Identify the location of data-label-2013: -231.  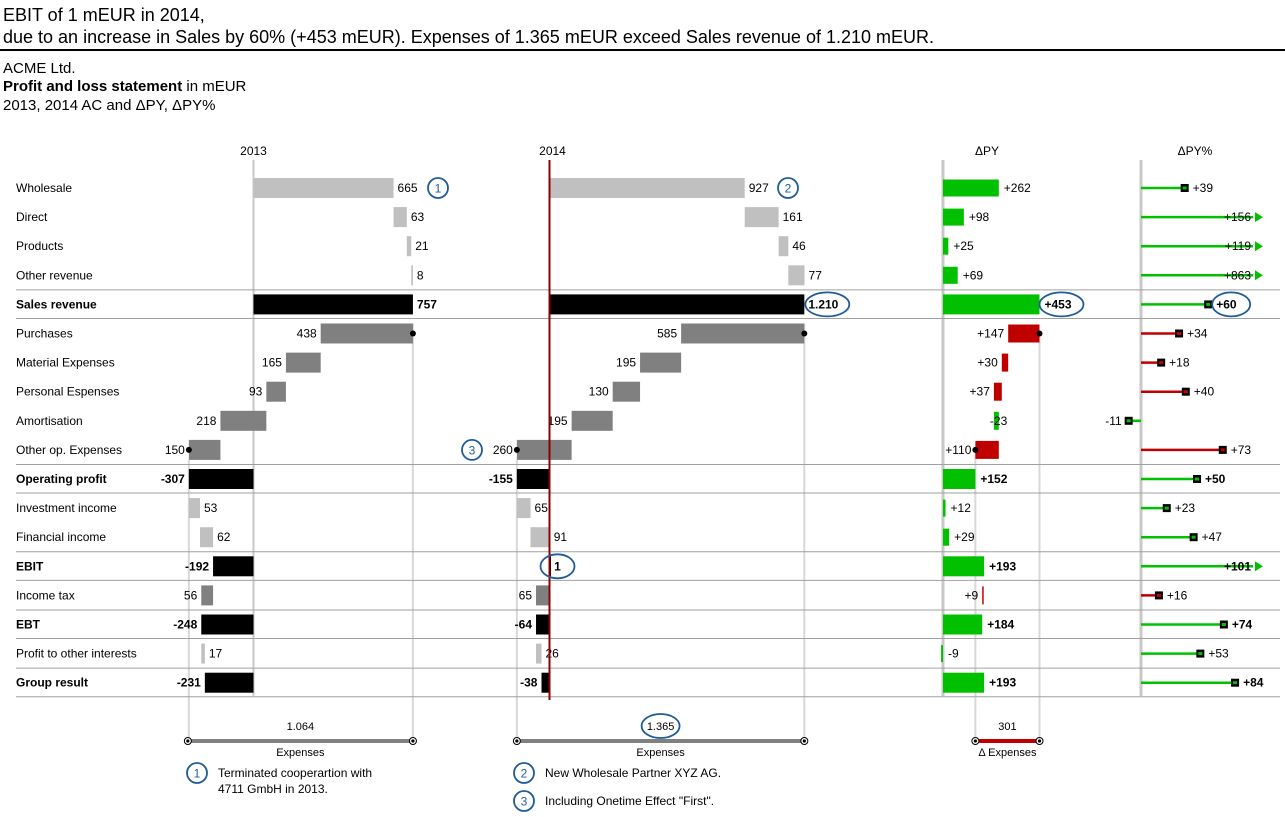
(189, 683).